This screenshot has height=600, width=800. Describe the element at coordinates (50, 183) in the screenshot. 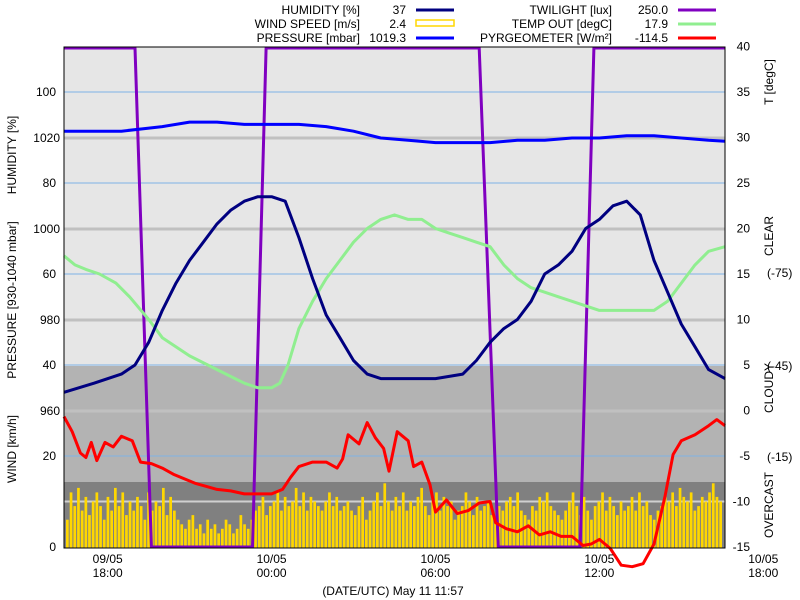

I see `humidity-tick-label: 80` at that location.